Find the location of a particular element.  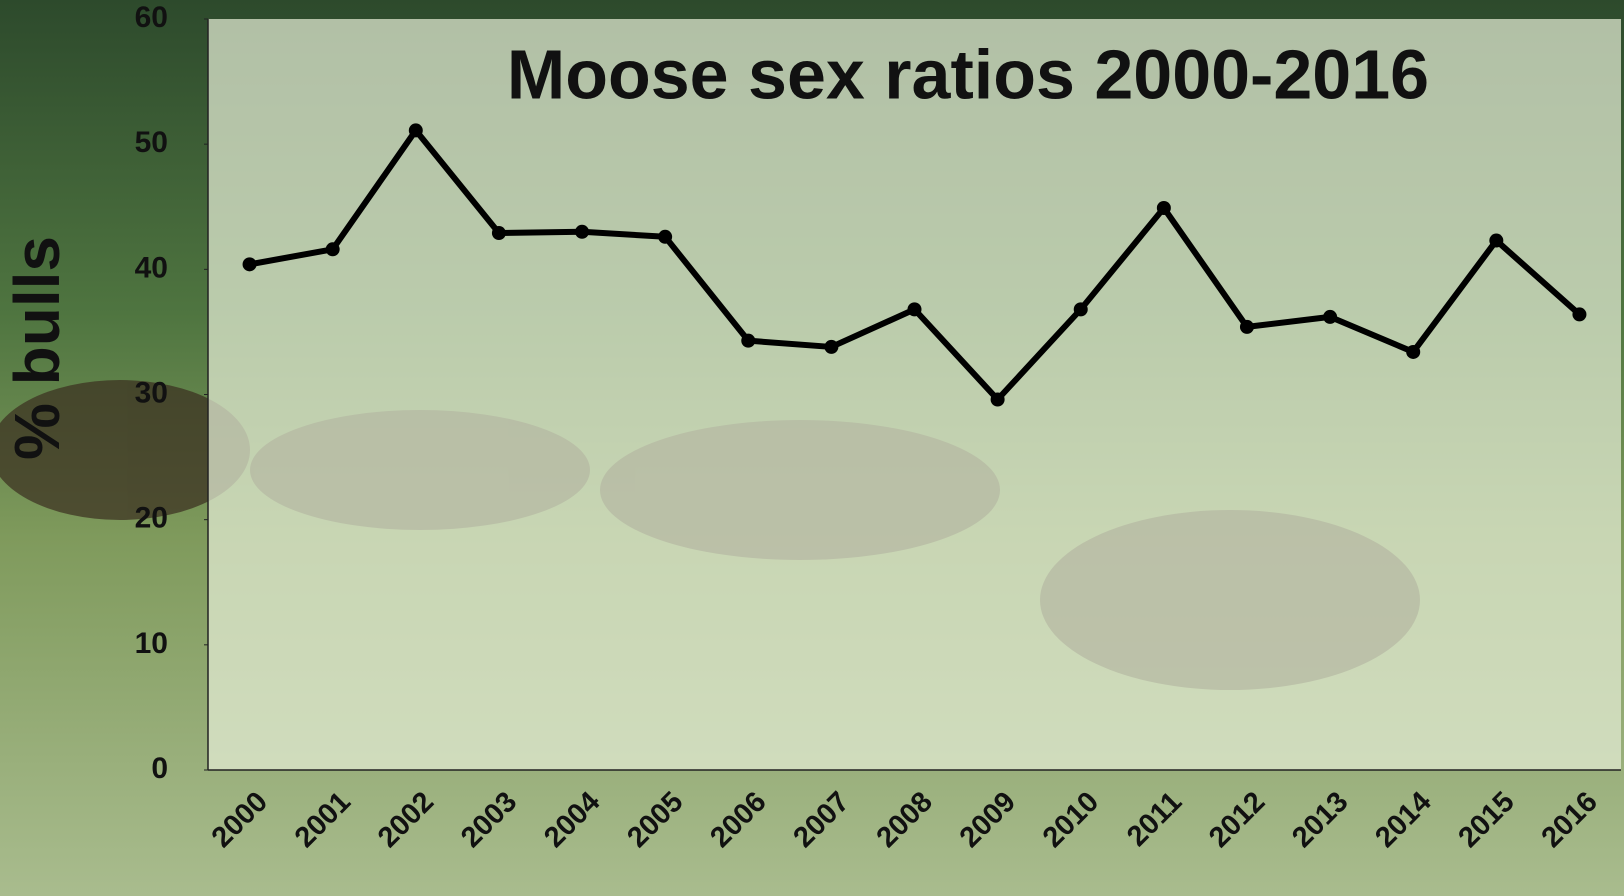

y-tick-label: 50 is located at coordinates (151, 142).